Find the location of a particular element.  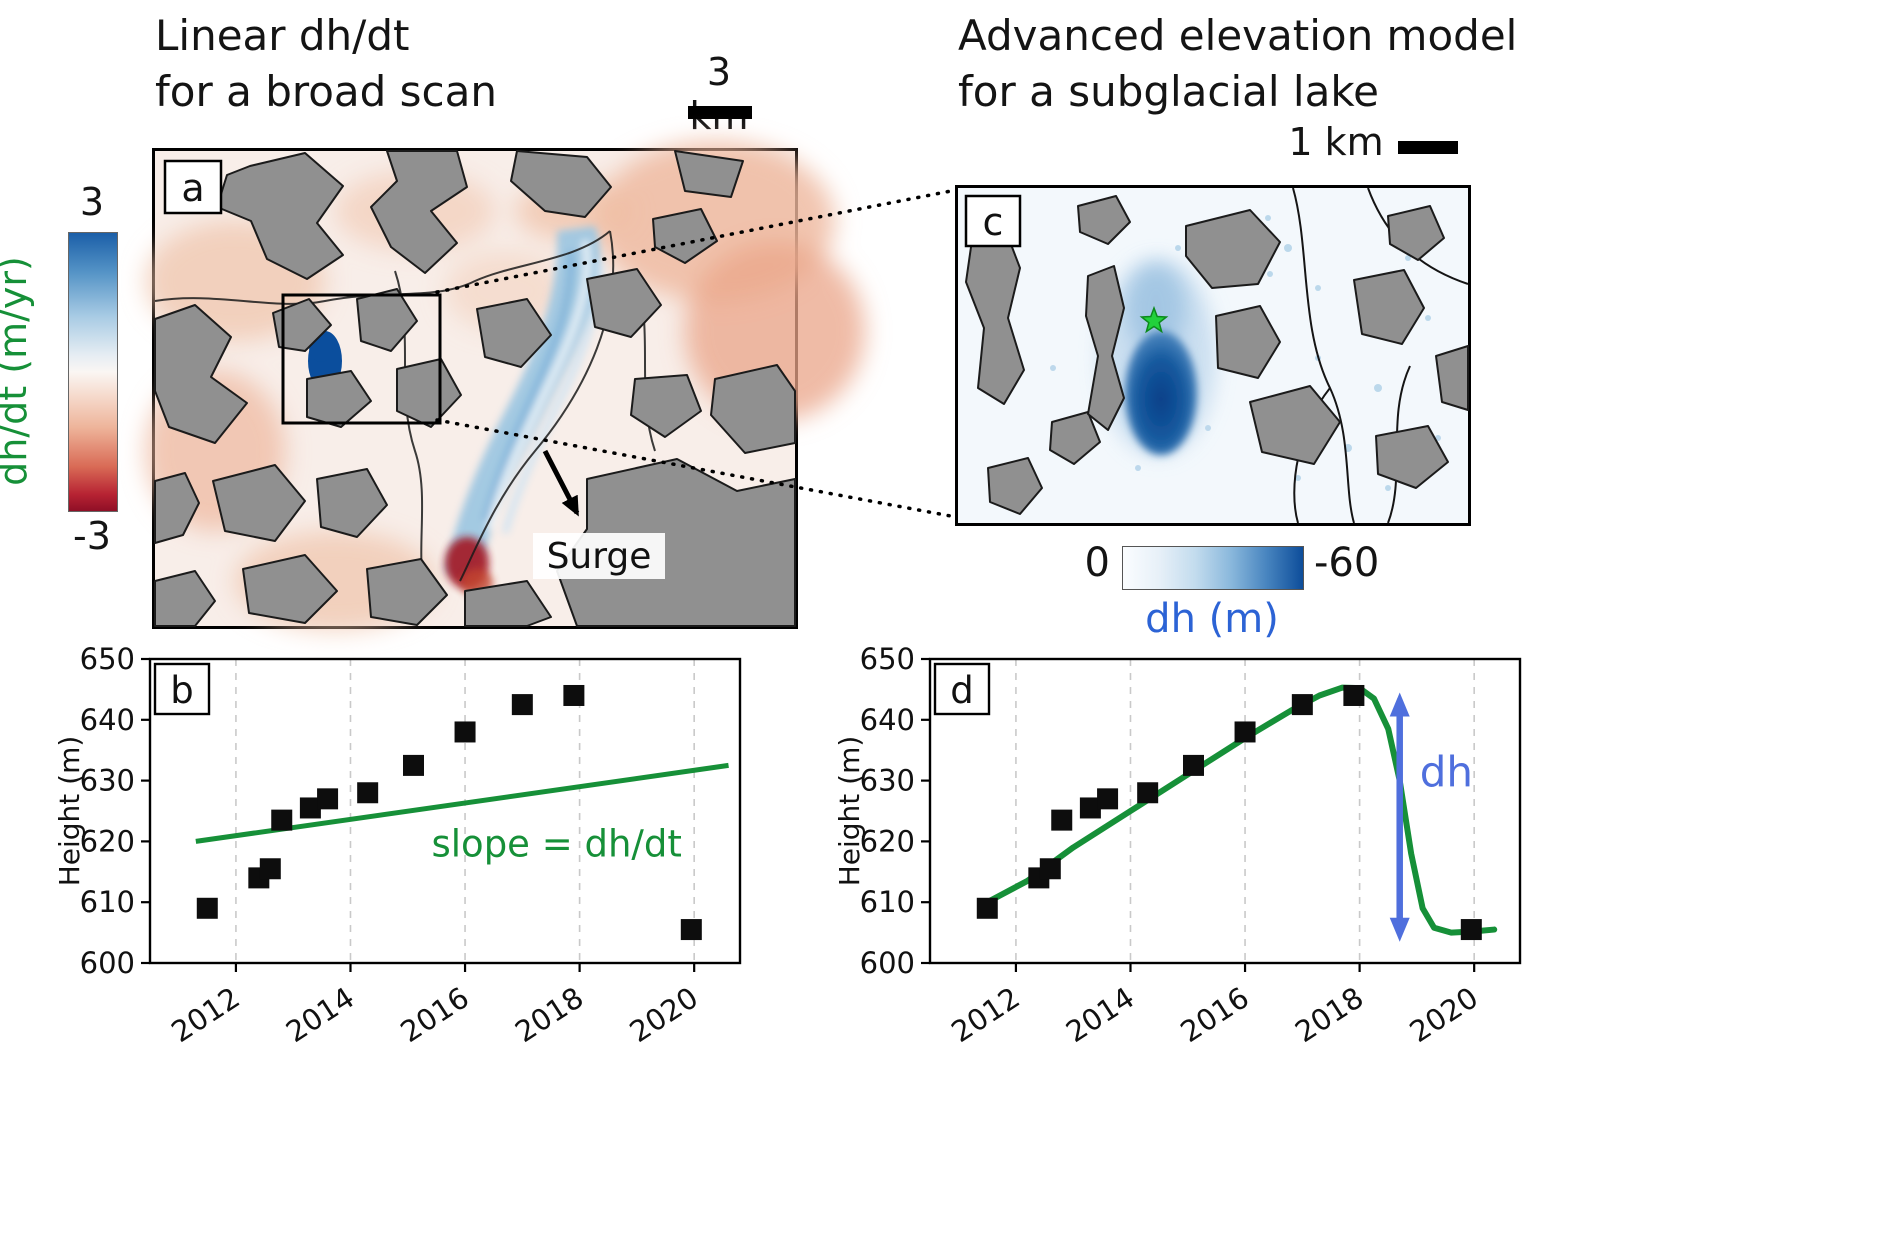

colorbar-a-axis-label-svg: dh/dt (m/yr) is located at coordinates (17, 371).